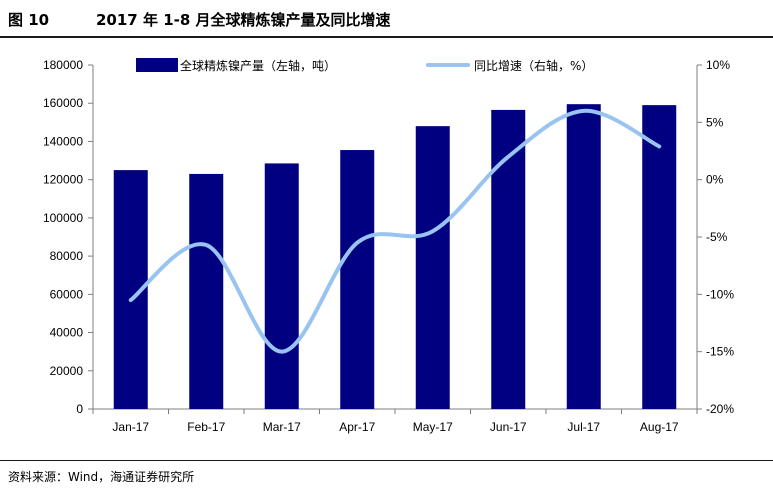 Image resolution: width=773 pixels, height=490 pixels. Describe the element at coordinates (79, 409) in the screenshot. I see `left-axis-tick-label: 0` at that location.